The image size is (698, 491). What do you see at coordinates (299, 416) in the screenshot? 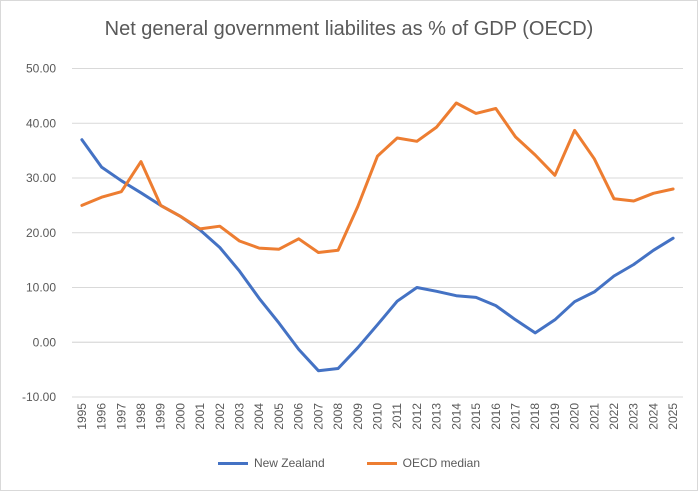
I see `x-tick-label: 2006` at bounding box center [299, 416].